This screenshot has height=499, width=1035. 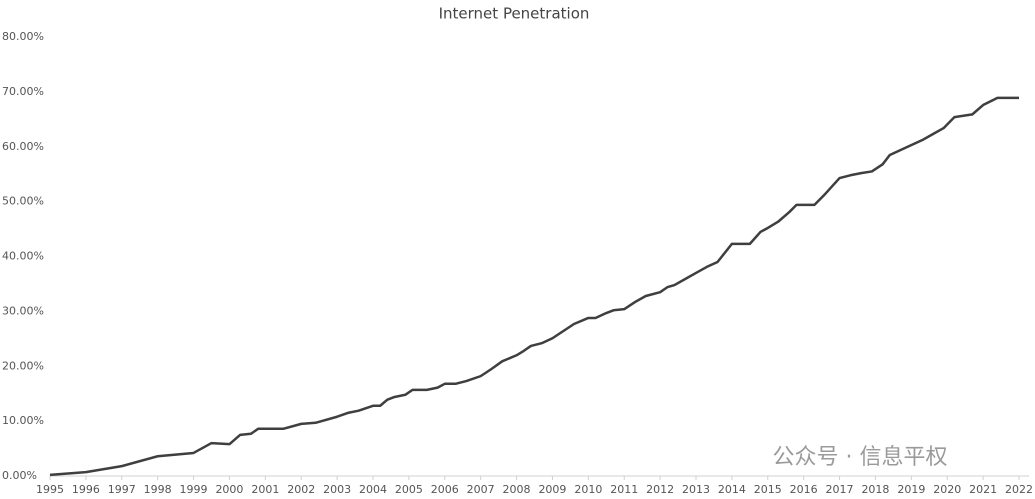 I want to click on x-tick-label: 2021, so click(x=983, y=489).